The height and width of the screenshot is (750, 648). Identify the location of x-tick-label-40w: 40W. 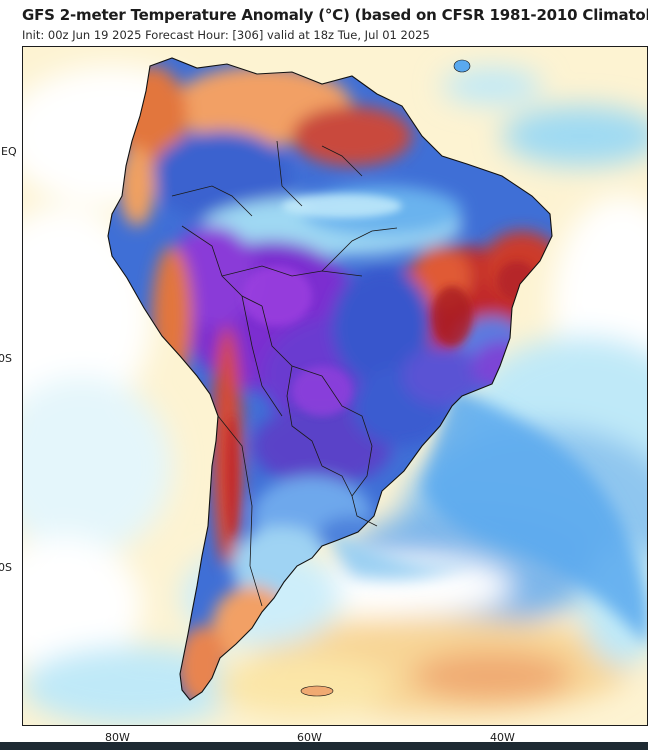
(502, 737).